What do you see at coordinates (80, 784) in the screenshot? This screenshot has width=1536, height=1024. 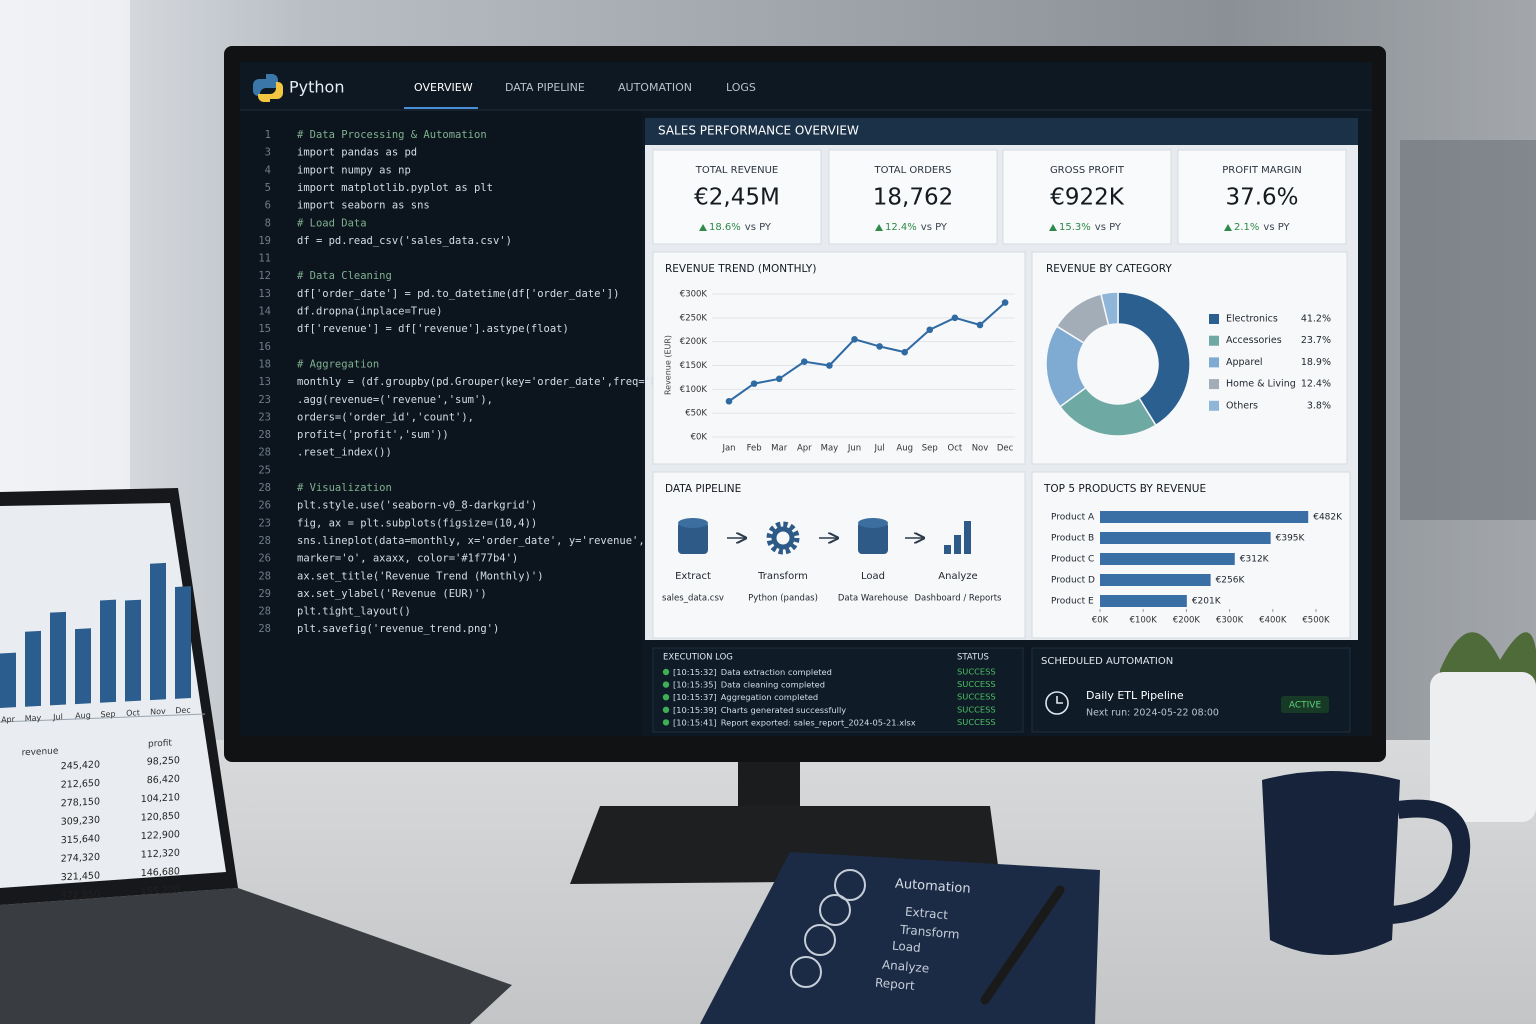 I see `table-cell: 212,650` at bounding box center [80, 784].